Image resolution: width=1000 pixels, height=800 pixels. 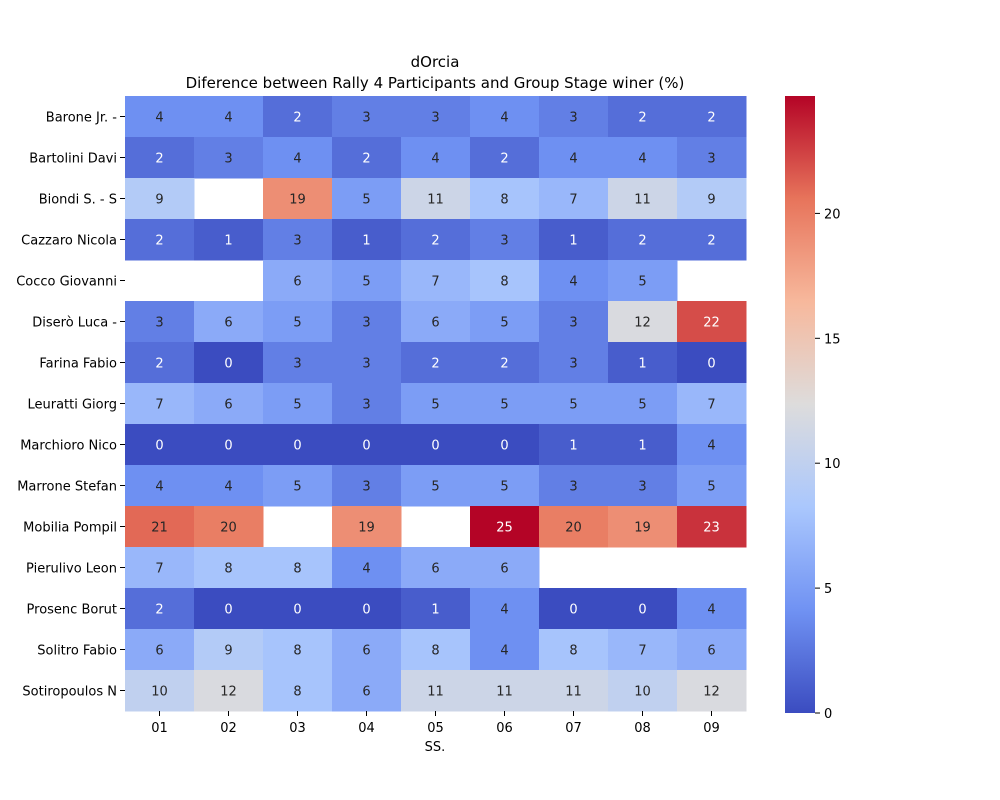 What do you see at coordinates (72, 405) in the screenshot?
I see `y-tick-label: Leuratti Giorg` at bounding box center [72, 405].